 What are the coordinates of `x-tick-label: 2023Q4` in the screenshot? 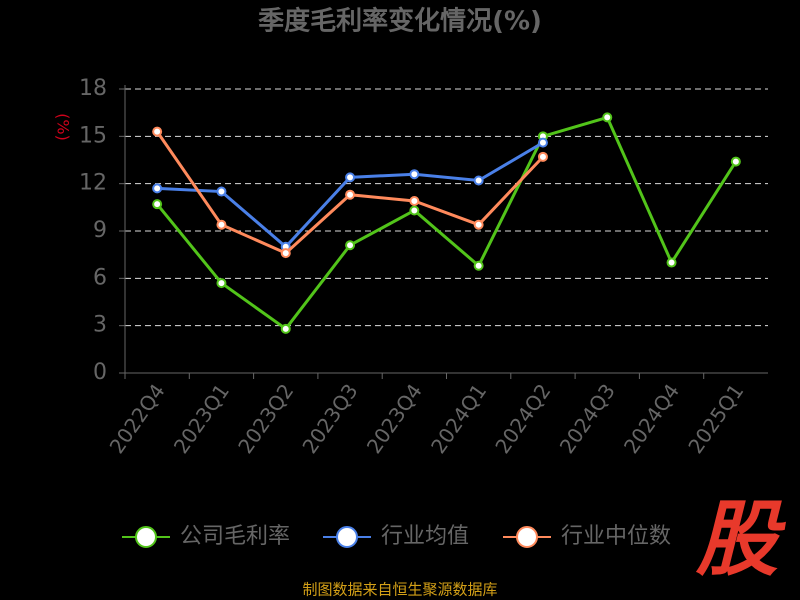 It's located at (394, 418).